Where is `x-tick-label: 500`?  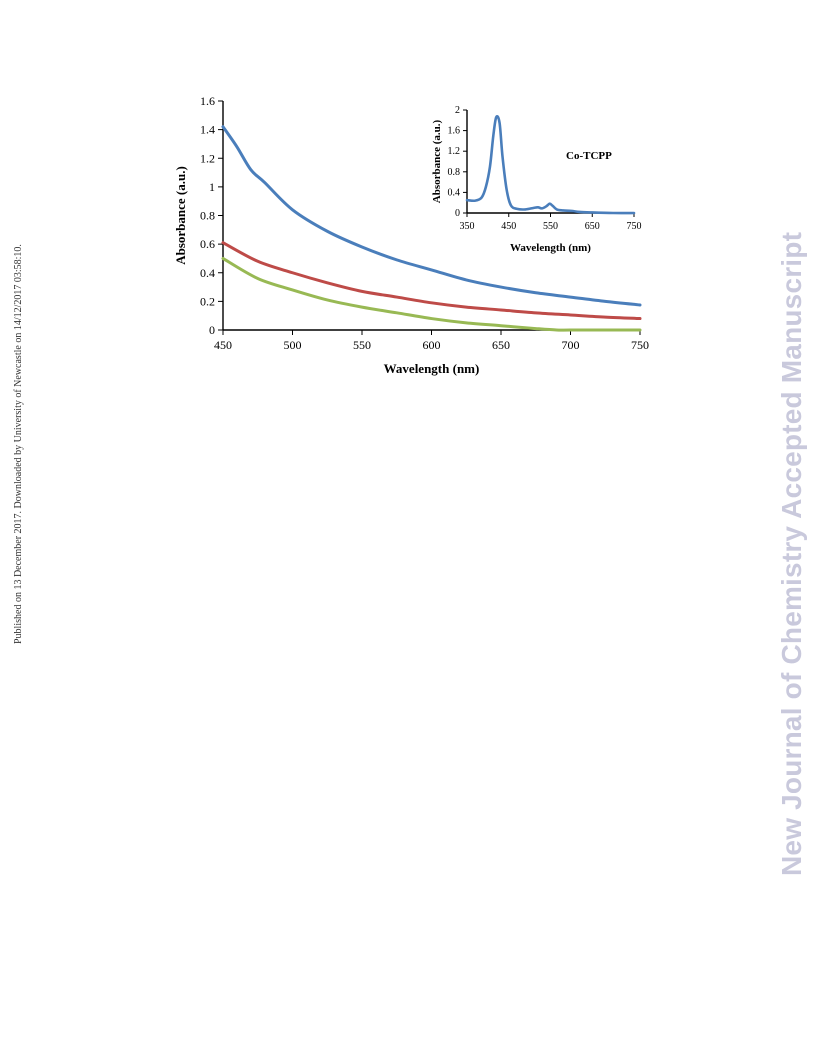 x-tick-label: 500 is located at coordinates (293, 345).